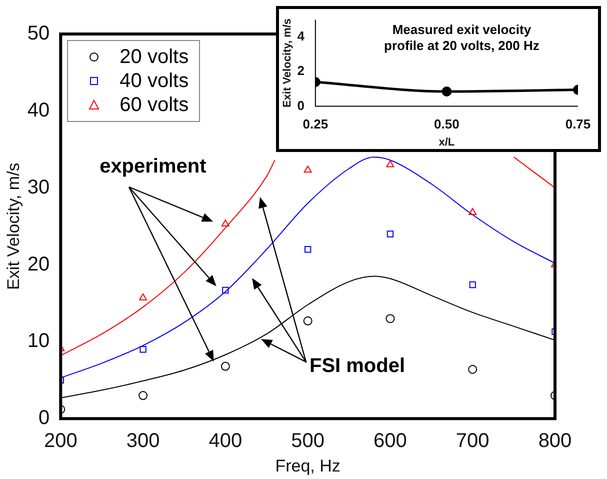  What do you see at coordinates (154, 105) in the screenshot?
I see `legend-label: 60 volts` at bounding box center [154, 105].